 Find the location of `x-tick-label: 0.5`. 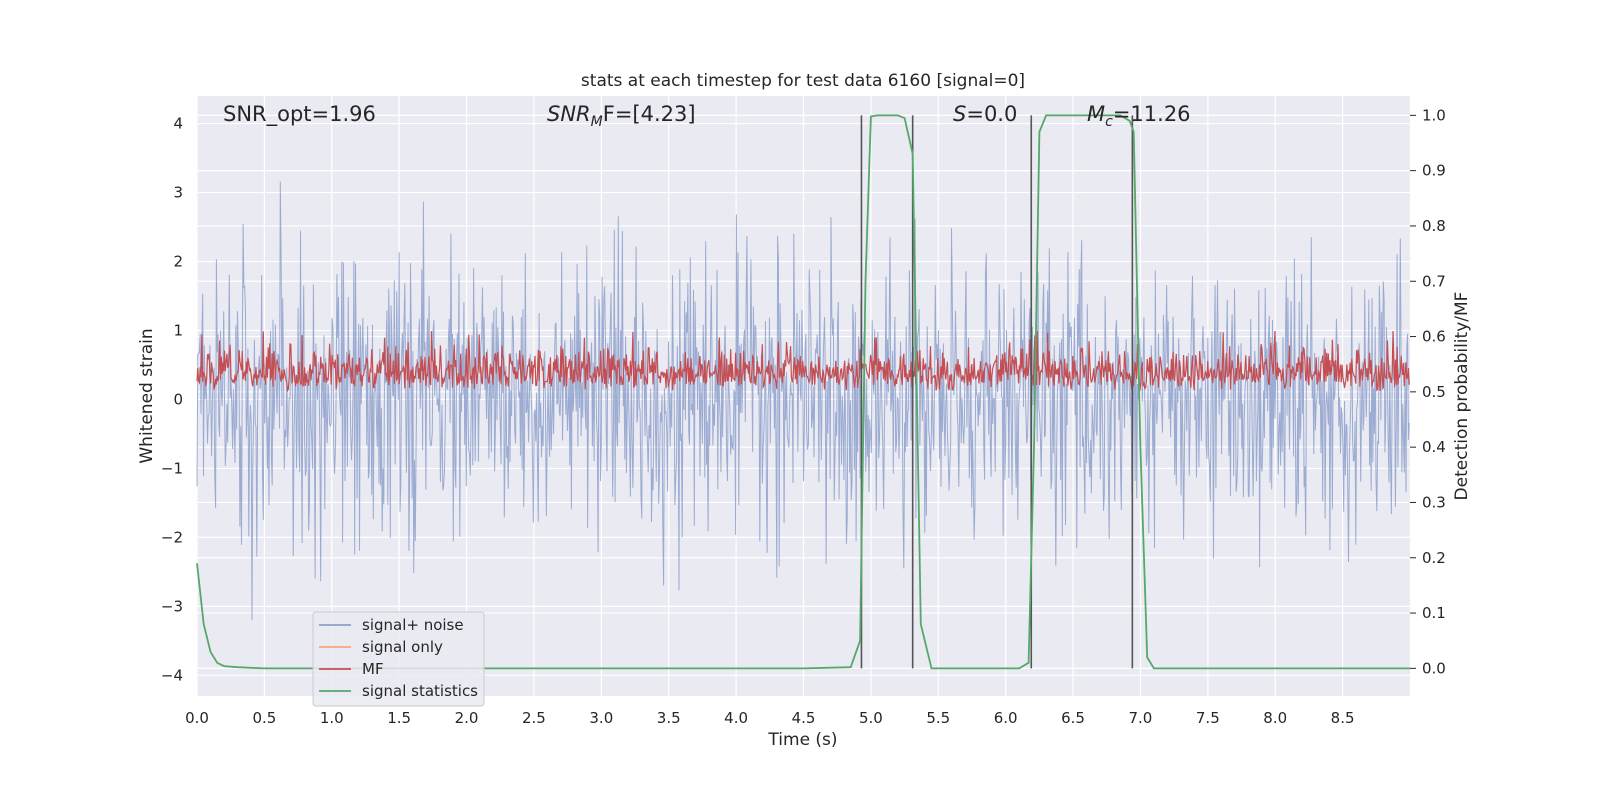

x-tick-label: 0.5 is located at coordinates (264, 718).